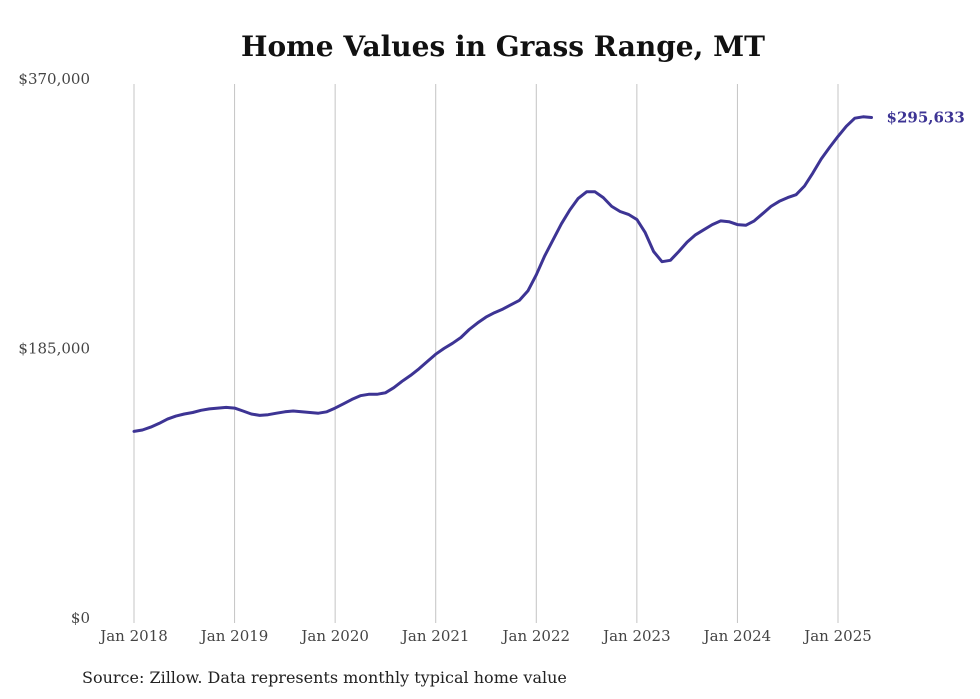 The width and height of the screenshot is (980, 699). What do you see at coordinates (54, 79) in the screenshot?
I see `y-tick-label: $370,000` at bounding box center [54, 79].